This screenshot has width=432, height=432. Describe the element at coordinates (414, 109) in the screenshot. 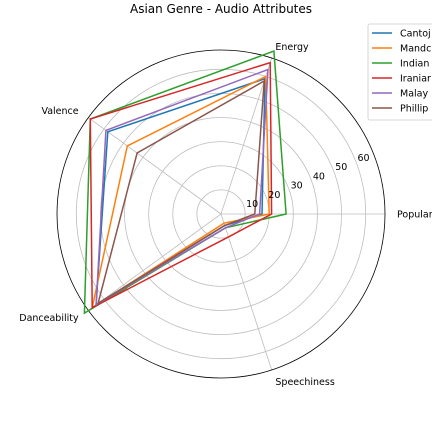

I see `legend-label: Phillip` at that location.